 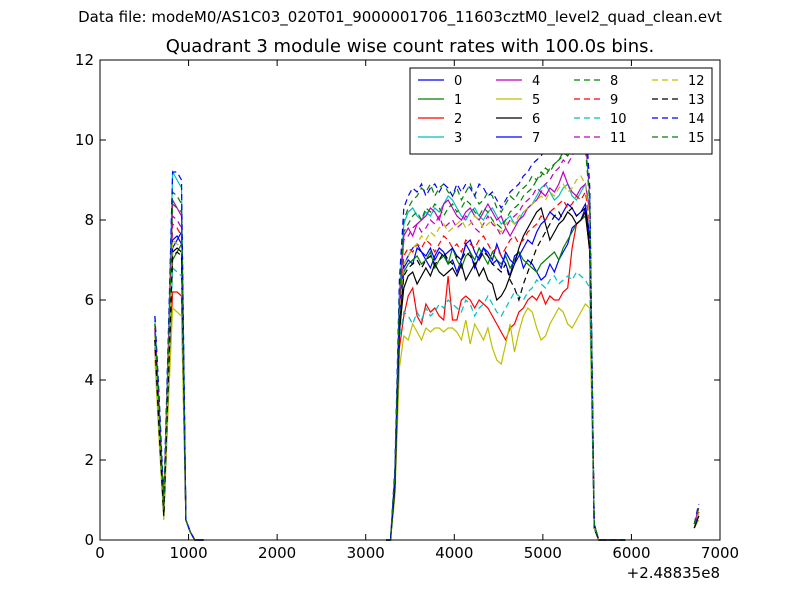 I want to click on x-tick-label: 6000, so click(x=631, y=553).